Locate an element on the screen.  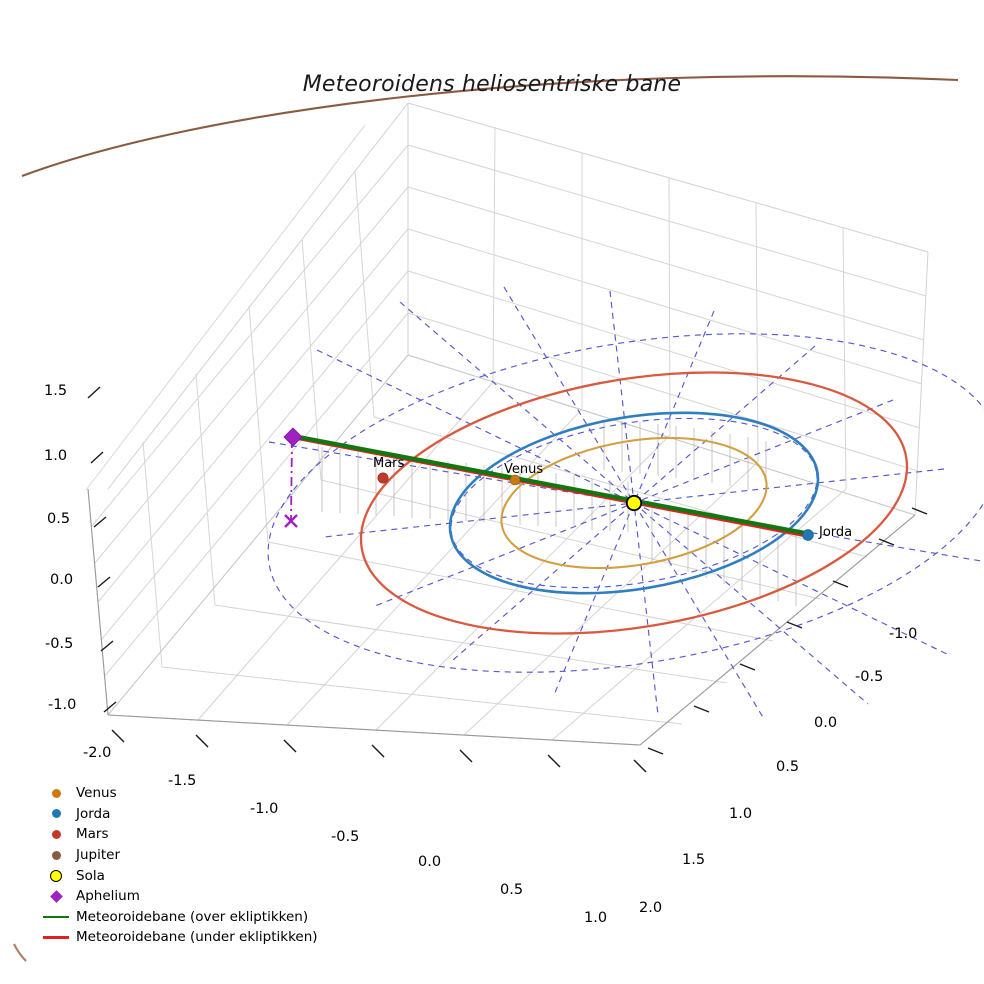
x-tick-0: -2.0 is located at coordinates (97, 753).